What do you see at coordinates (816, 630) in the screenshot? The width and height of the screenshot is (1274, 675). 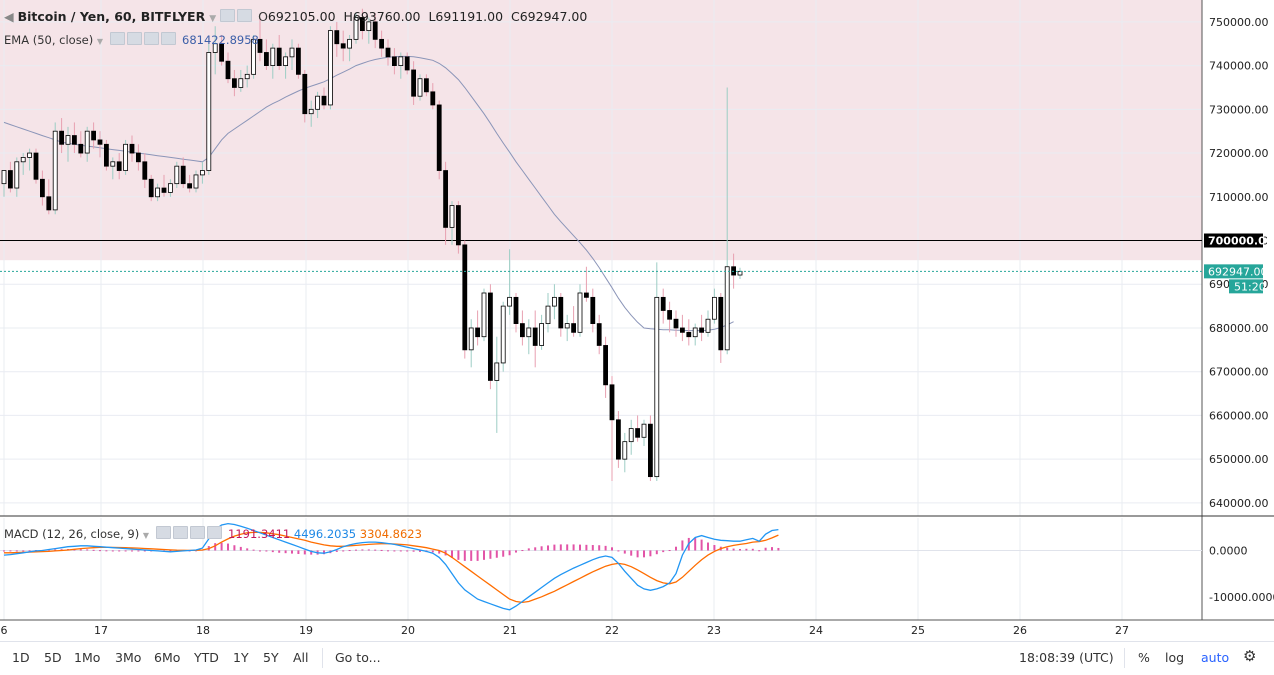 I see `time-tick-label: 24` at bounding box center [816, 630].